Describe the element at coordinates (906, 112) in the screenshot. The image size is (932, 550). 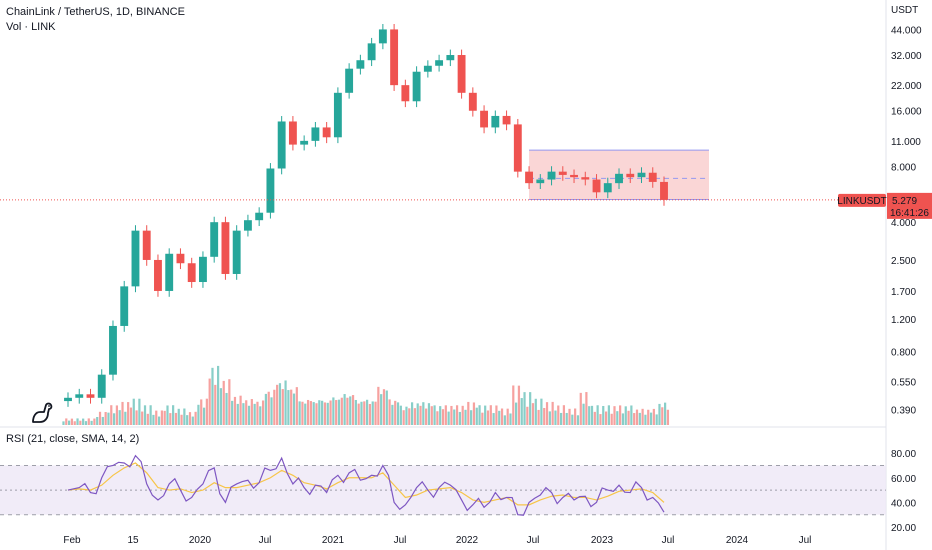
I see `price-tick-label: 16.000` at that location.